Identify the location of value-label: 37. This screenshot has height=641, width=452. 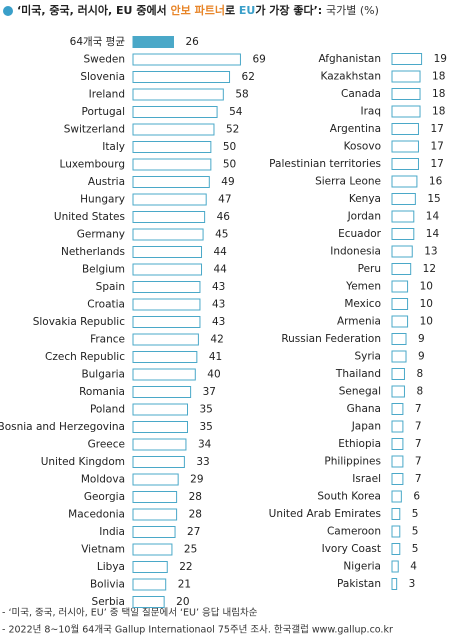
(209, 392).